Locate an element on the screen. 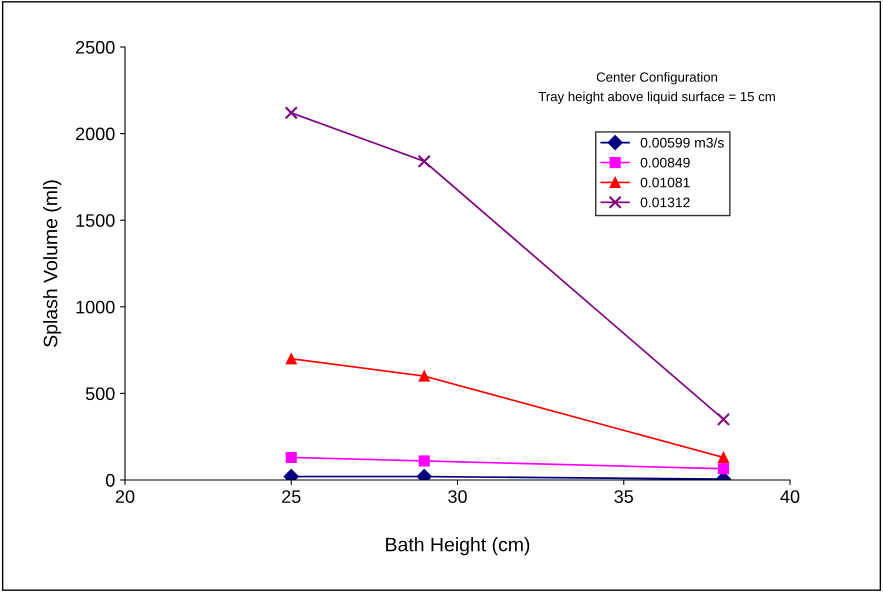 This screenshot has width=883, height=592. x-tick-label: 20 is located at coordinates (125, 496).